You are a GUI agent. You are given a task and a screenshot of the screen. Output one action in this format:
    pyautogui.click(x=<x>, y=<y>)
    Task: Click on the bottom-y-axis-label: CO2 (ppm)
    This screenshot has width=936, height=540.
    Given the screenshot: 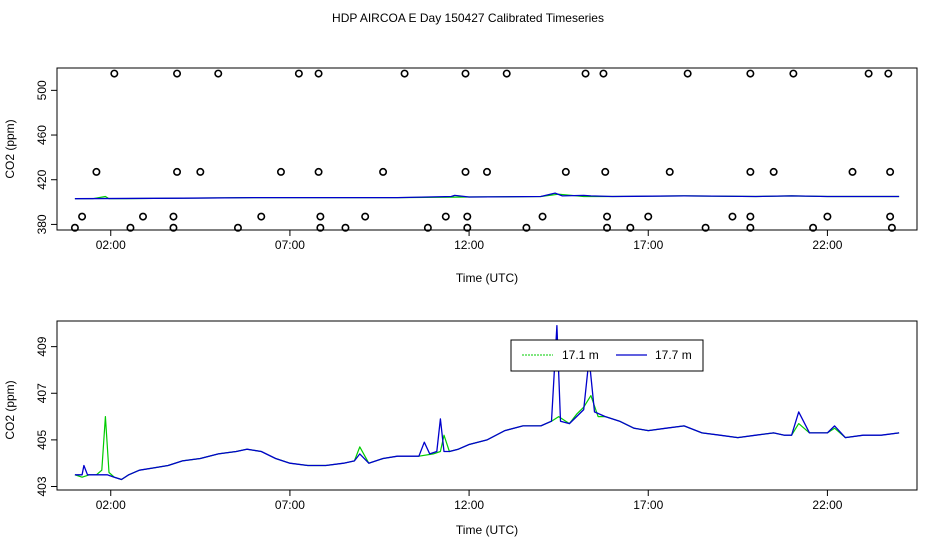 What is the action you would take?
    pyautogui.click(x=10, y=409)
    